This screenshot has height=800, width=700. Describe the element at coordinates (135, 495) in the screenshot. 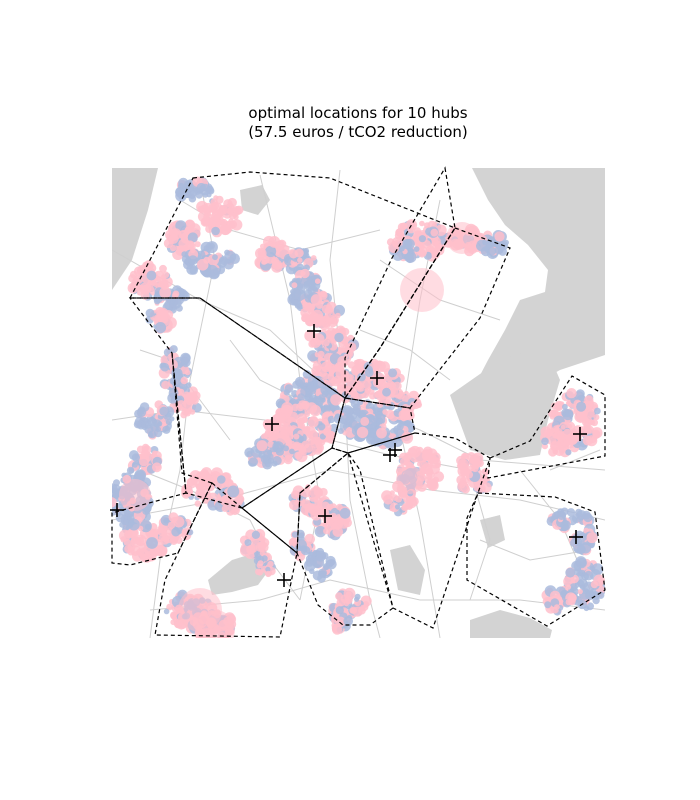

I see `demand-point-large` at that location.